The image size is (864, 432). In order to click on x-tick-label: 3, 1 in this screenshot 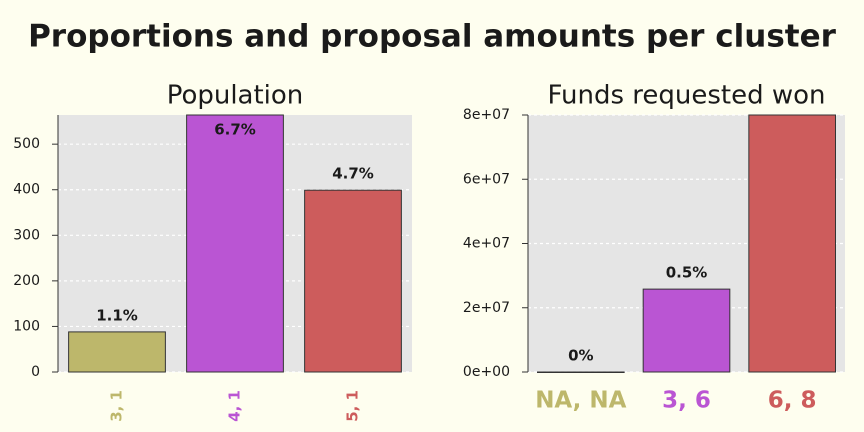, I will do `click(117, 406)`.